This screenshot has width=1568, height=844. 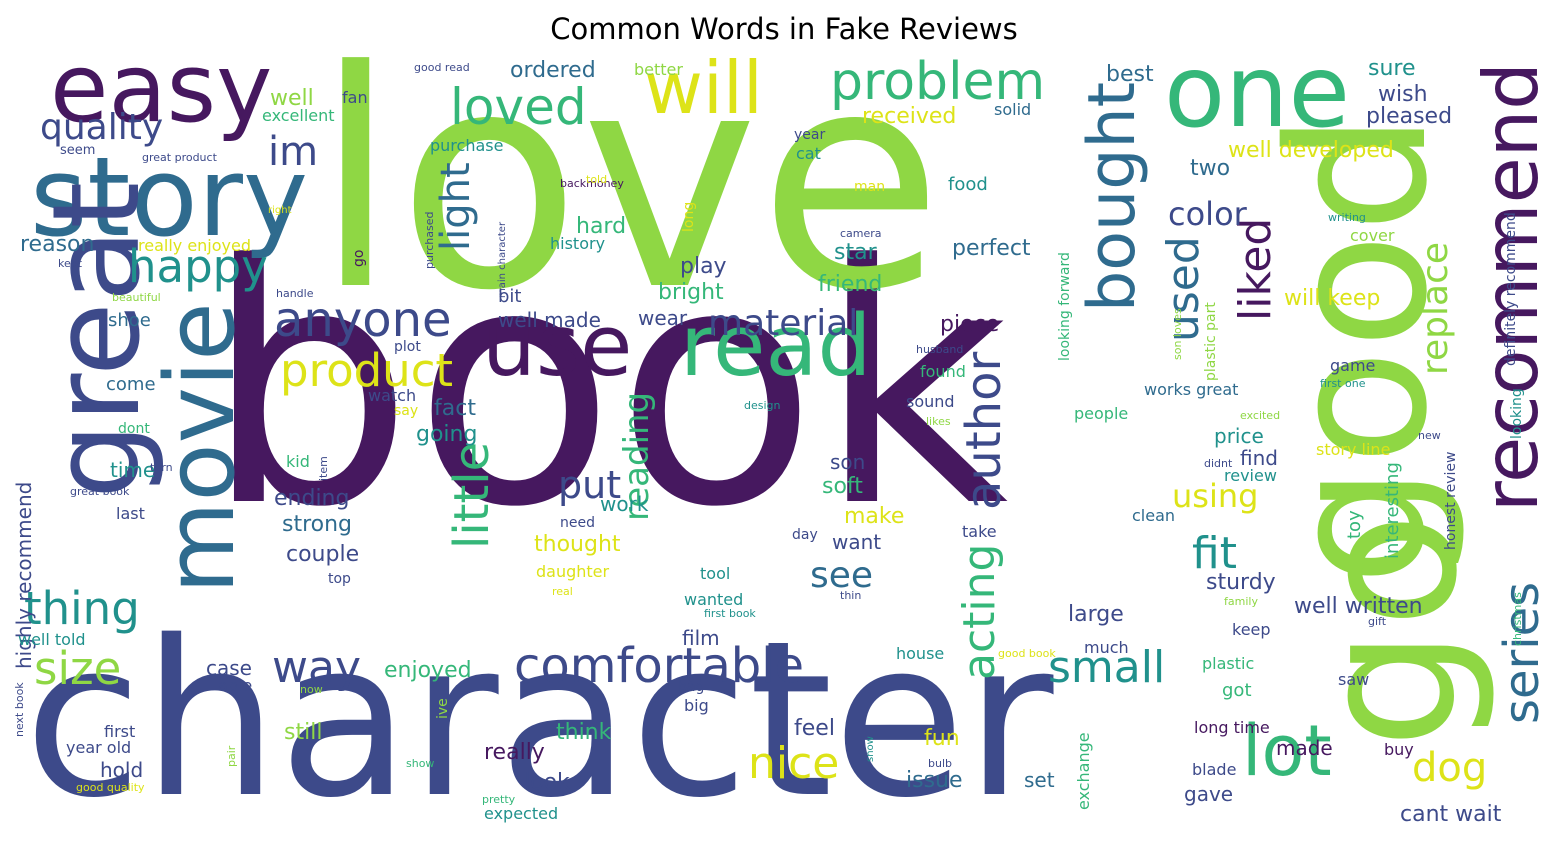 I want to click on word-set: set, so click(x=1039, y=780).